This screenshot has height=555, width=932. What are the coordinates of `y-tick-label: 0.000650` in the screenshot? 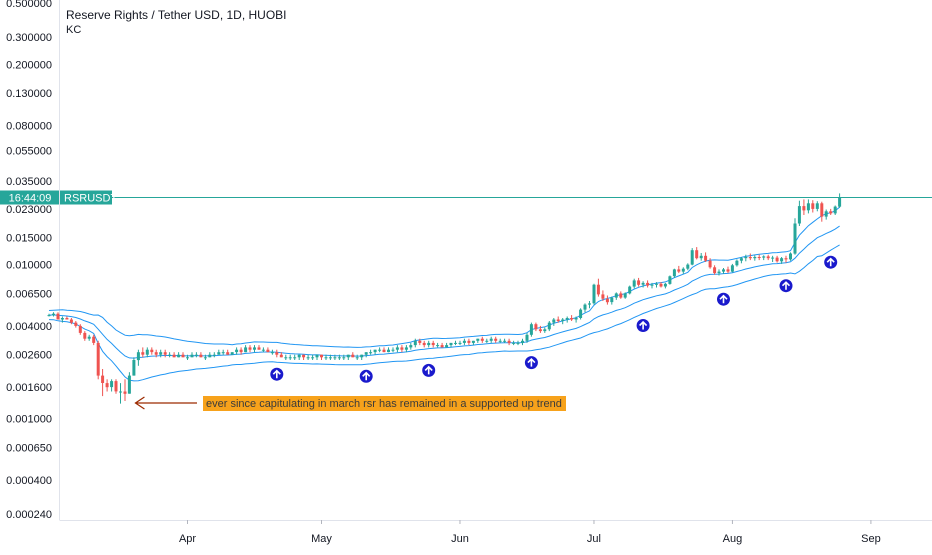 It's located at (29, 448).